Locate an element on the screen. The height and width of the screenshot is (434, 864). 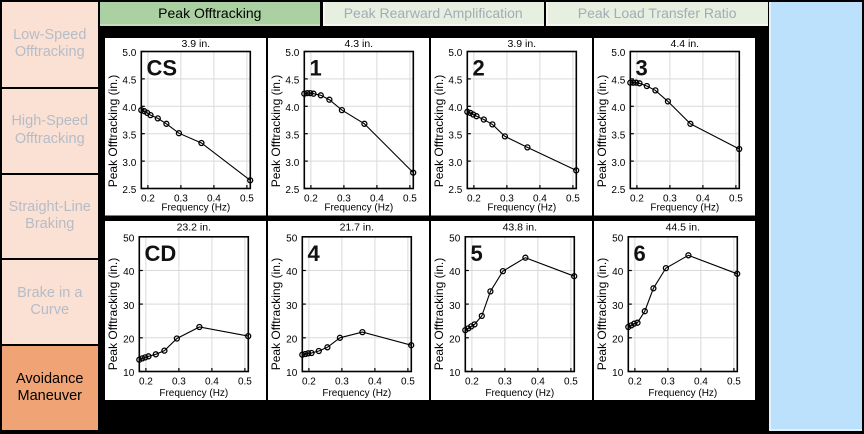
svg-text: 43.8 in. is located at coordinates (520, 227).